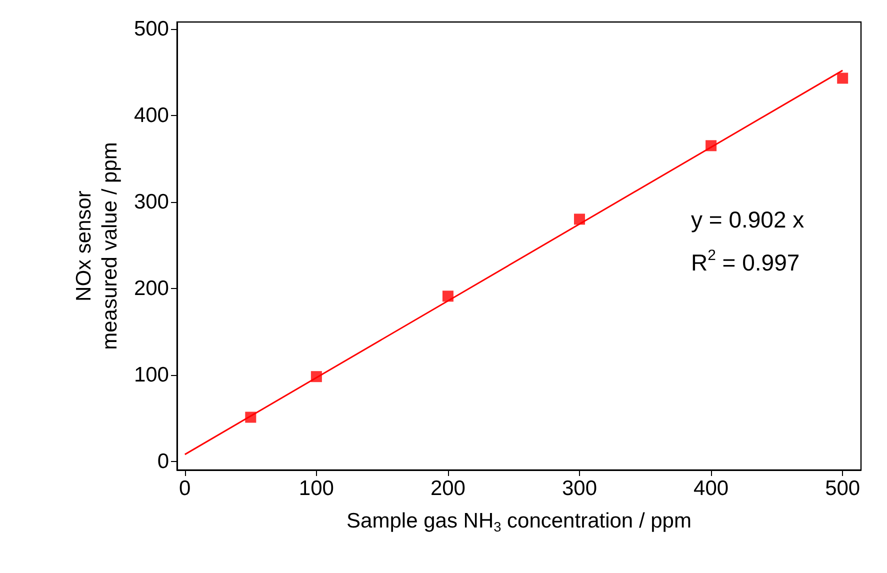 Image resolution: width=887 pixels, height=573 pixels. What do you see at coordinates (842, 488) in the screenshot?
I see `x-tick-label: 500` at bounding box center [842, 488].